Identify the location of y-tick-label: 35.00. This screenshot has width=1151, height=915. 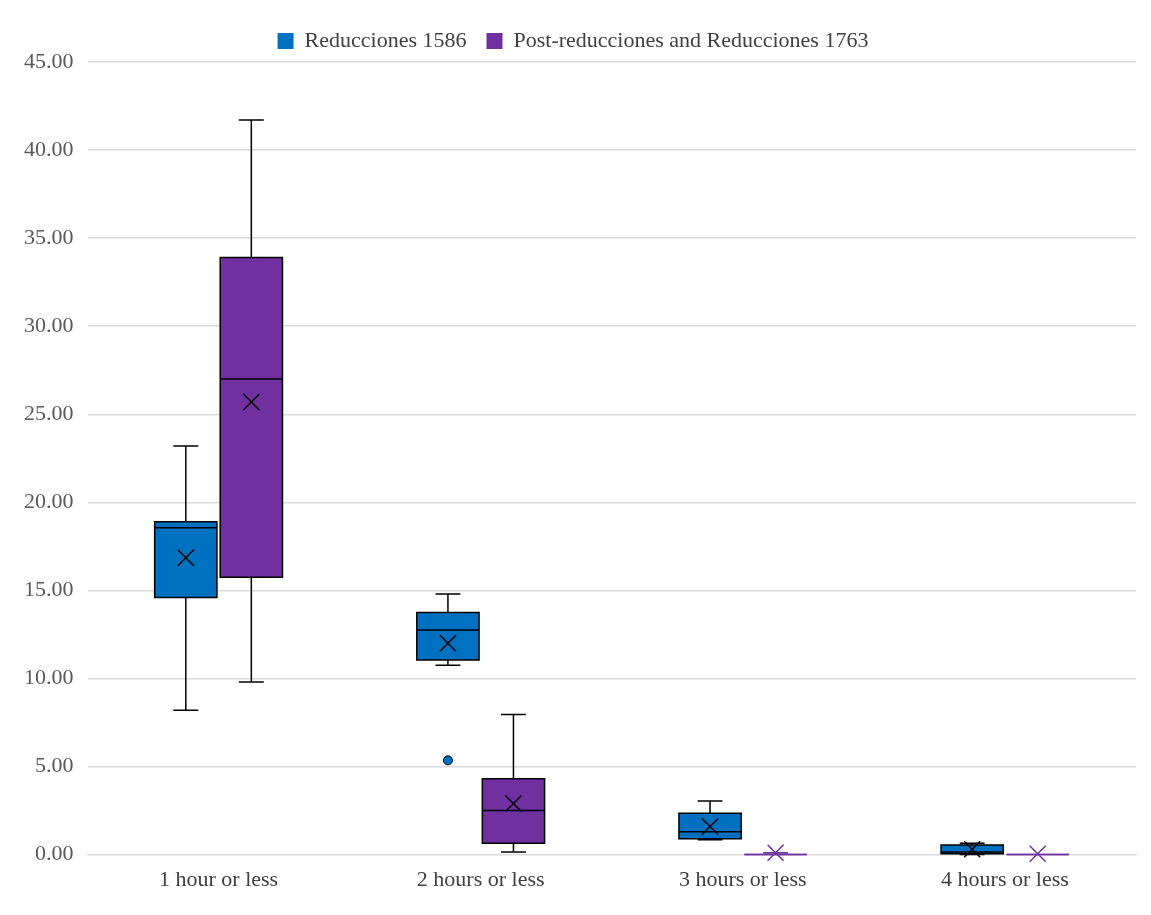
(49, 236).